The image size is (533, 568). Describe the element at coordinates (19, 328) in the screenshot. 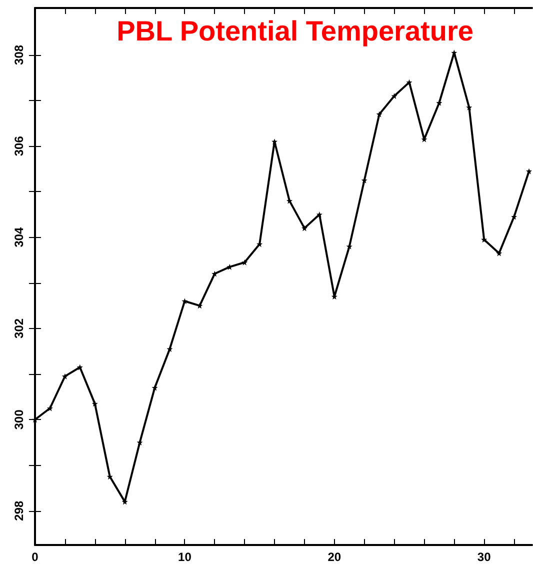

I see `y-tick-label: 302` at that location.